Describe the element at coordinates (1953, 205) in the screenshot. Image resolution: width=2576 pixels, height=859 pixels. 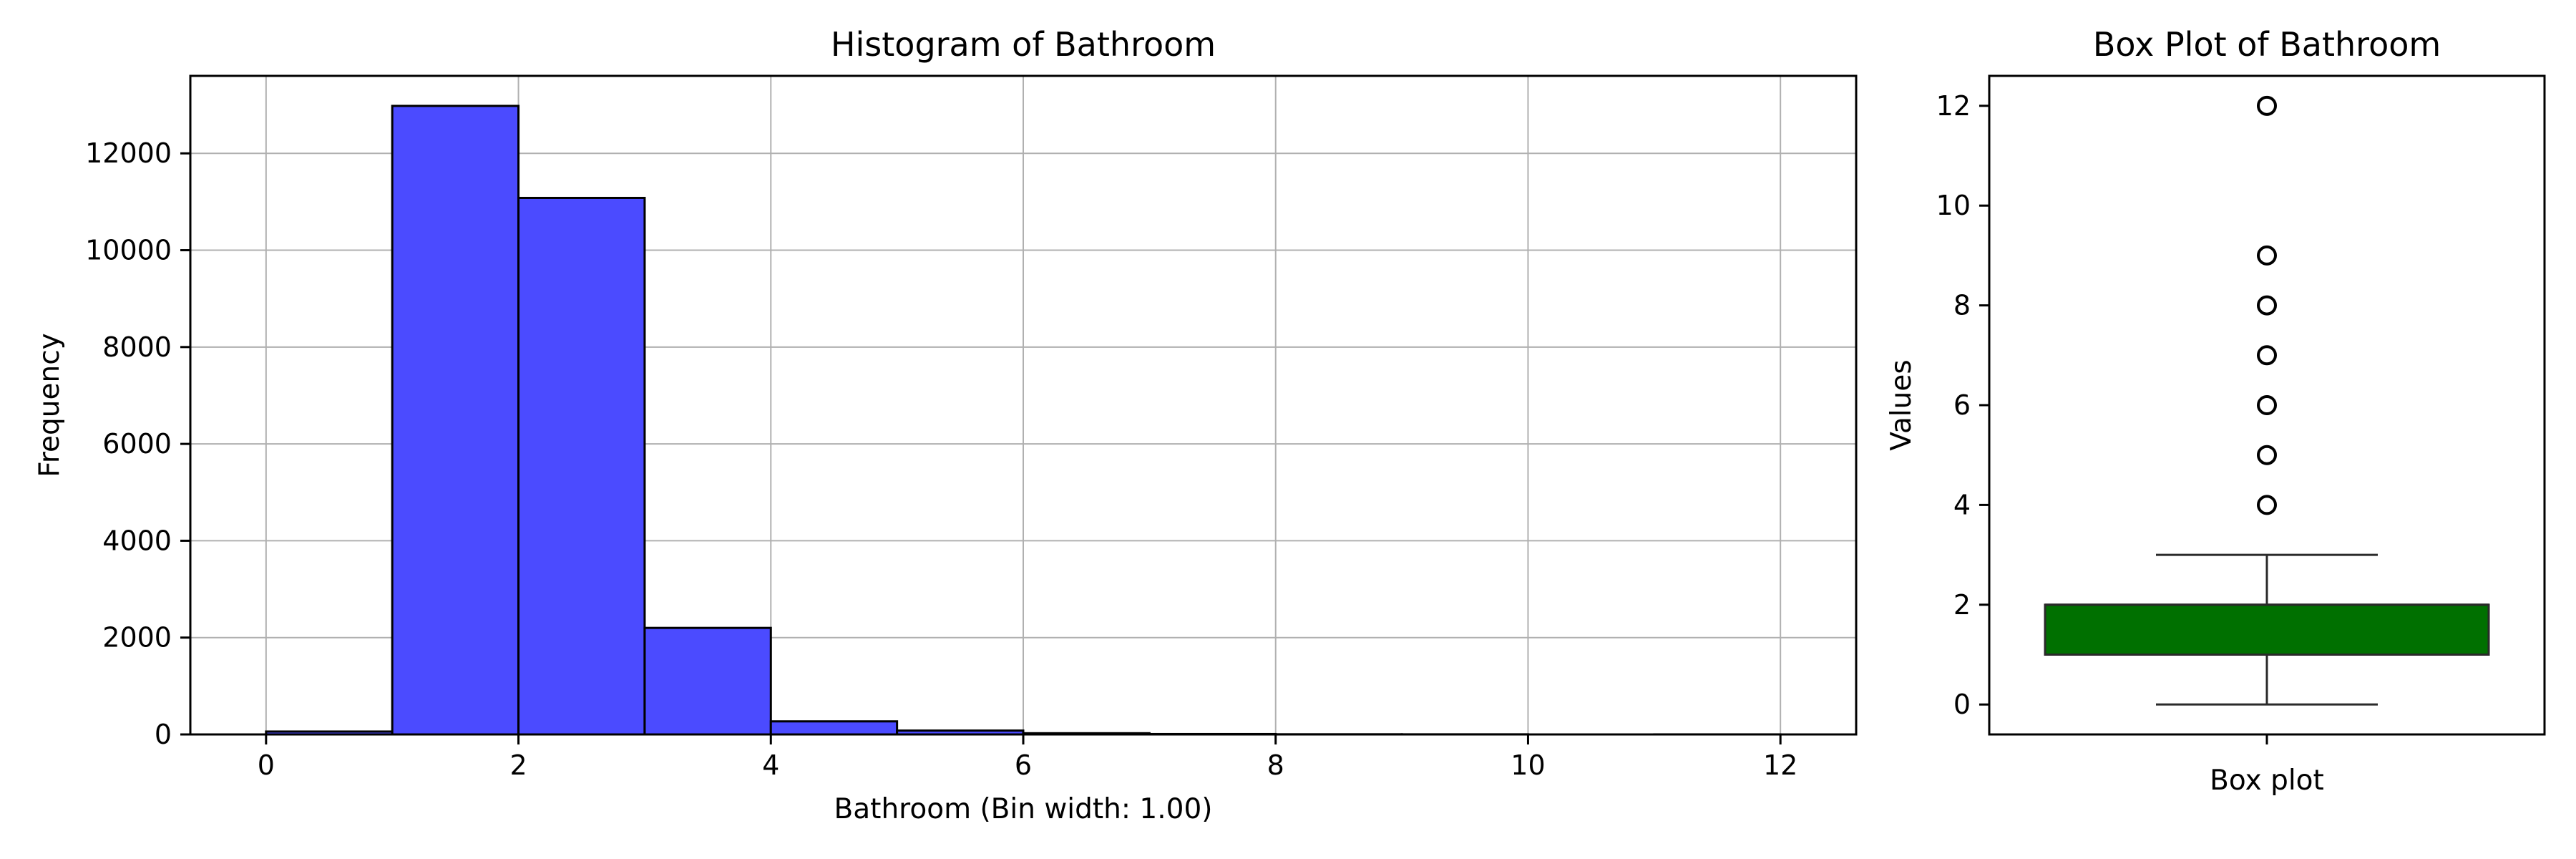
I see `boxplot-y-tick-label: 10` at that location.